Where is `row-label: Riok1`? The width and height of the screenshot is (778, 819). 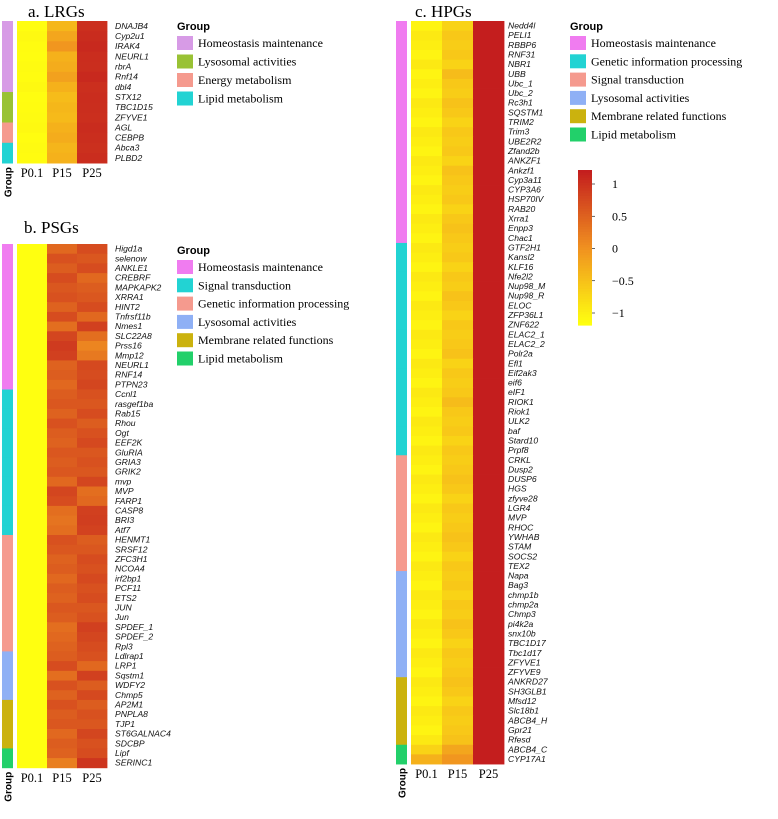
row-label: Riok1 is located at coordinates (519, 412).